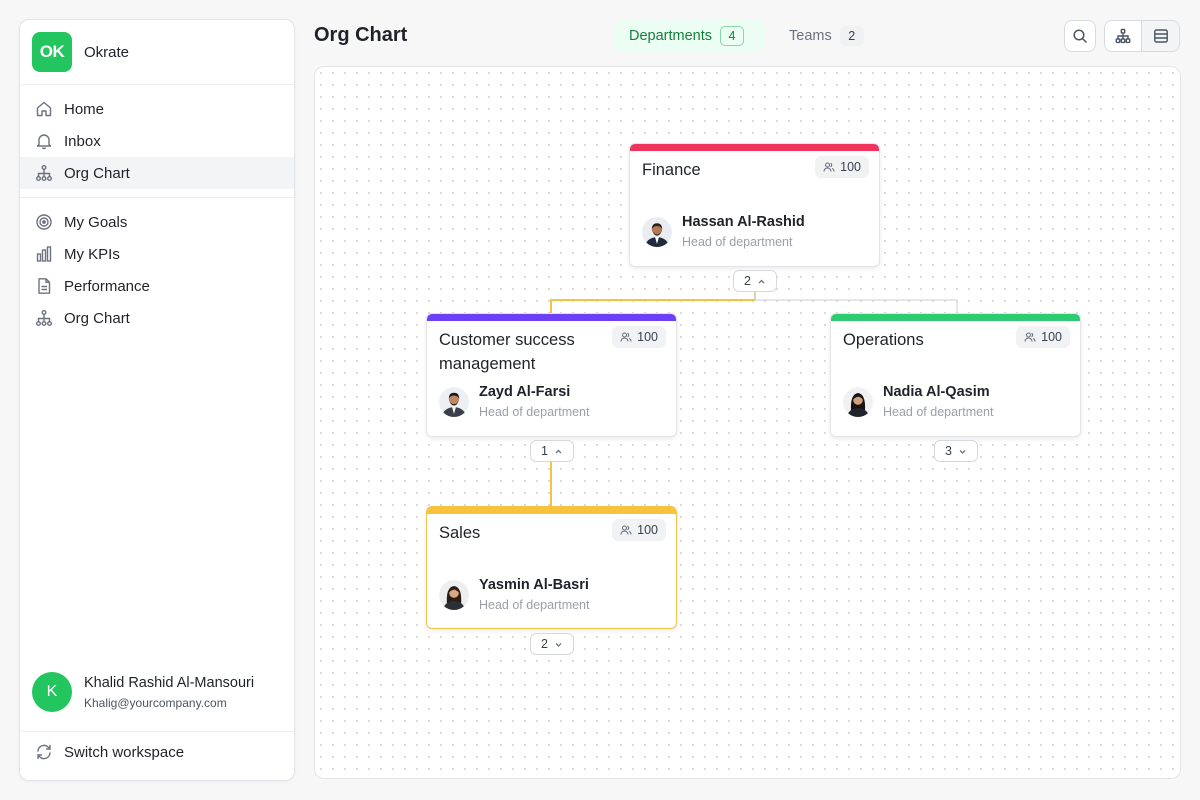 The width and height of the screenshot is (1200, 800). What do you see at coordinates (962, 451) in the screenshot?
I see `chevron-down-icon` at bounding box center [962, 451].